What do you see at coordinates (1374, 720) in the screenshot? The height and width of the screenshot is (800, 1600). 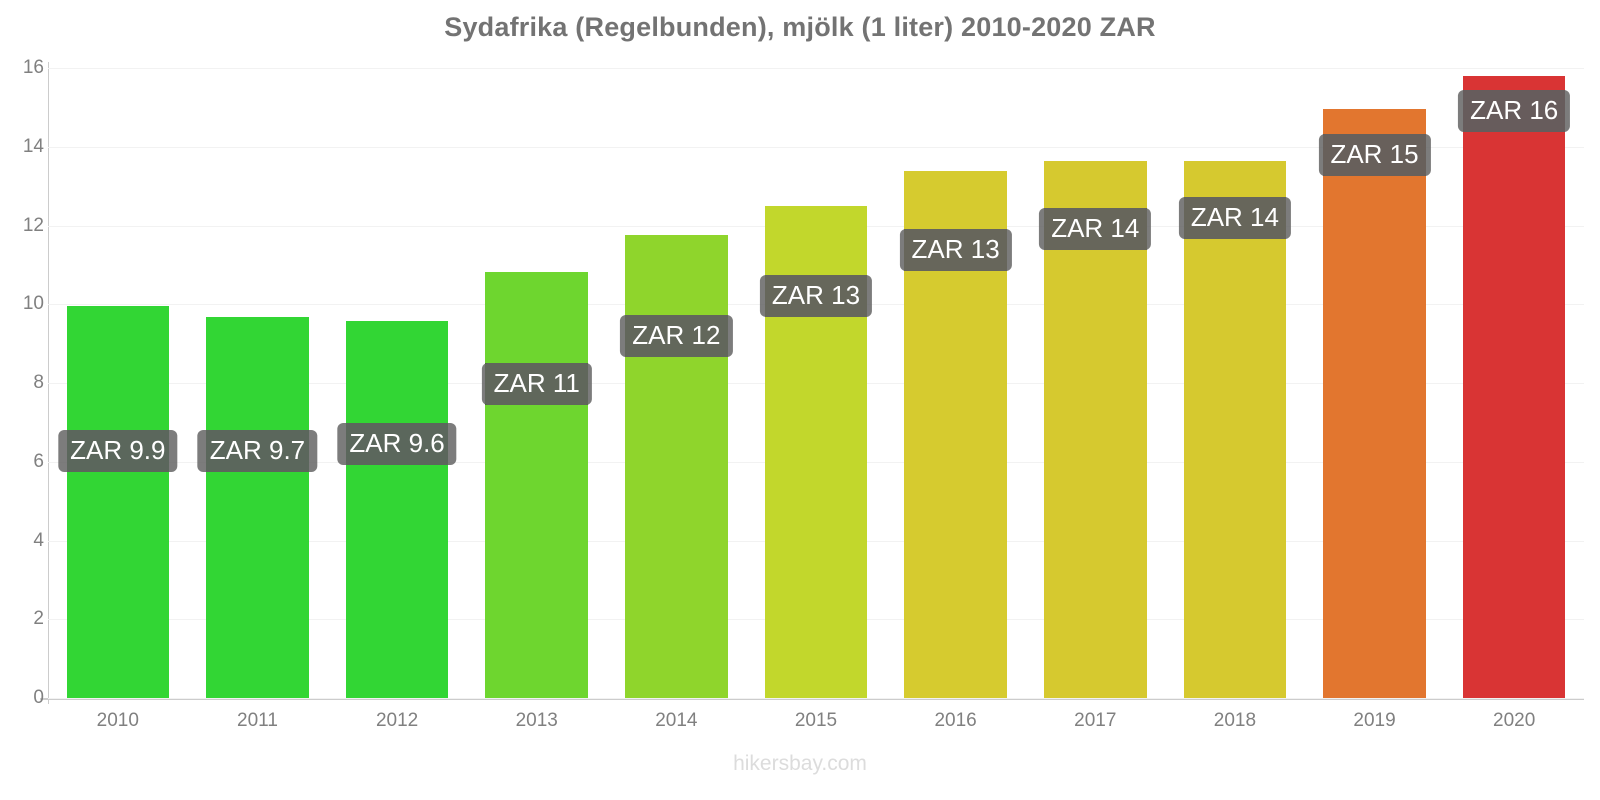 I see `x-axis-tick-label-2019: 2019` at bounding box center [1374, 720].